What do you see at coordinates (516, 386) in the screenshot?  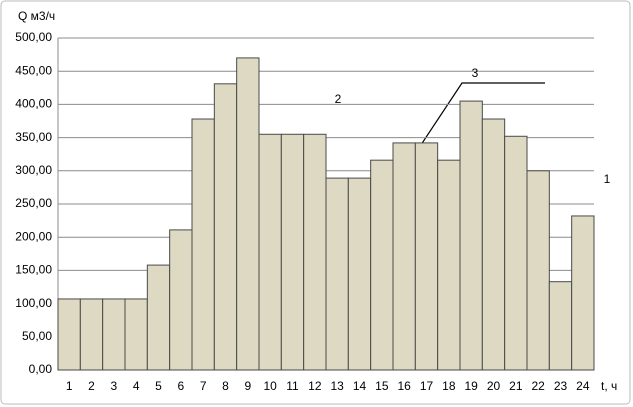 I see `x-tick-label: 21` at bounding box center [516, 386].